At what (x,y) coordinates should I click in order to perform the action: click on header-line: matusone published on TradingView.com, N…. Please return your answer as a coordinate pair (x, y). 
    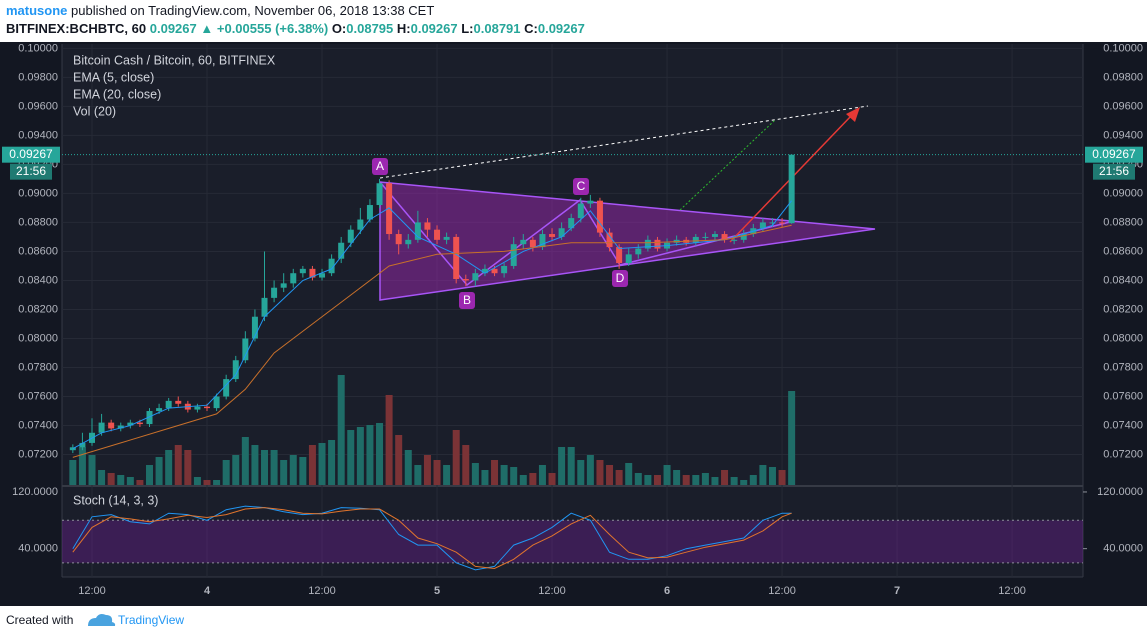
    Looking at the image, I should click on (220, 10).